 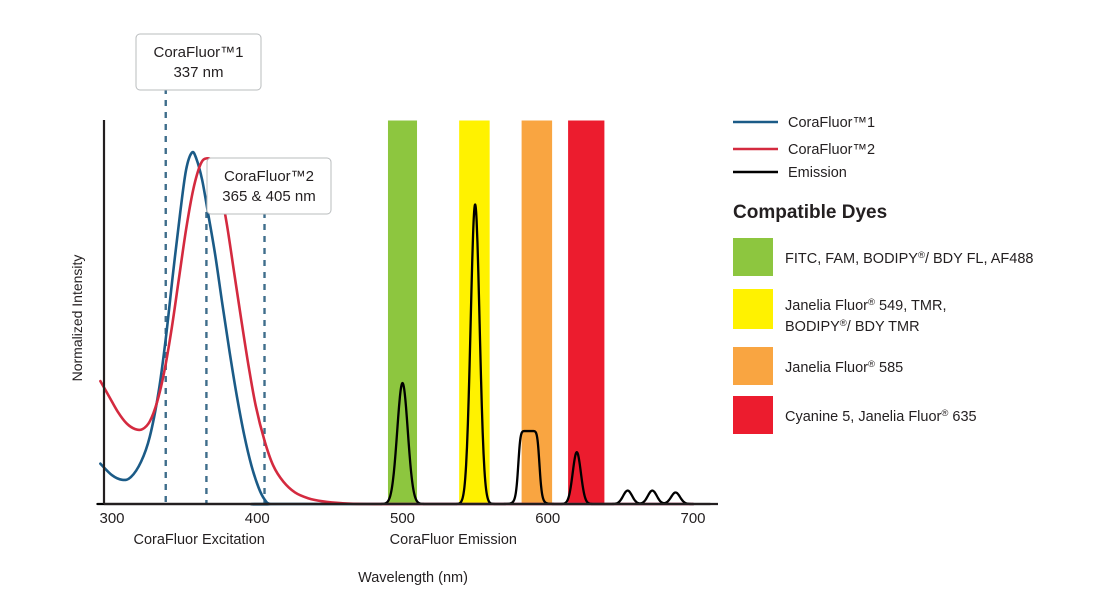 What do you see at coordinates (831, 123) in the screenshot?
I see `legend-label-0: CoraFluor™1` at bounding box center [831, 123].